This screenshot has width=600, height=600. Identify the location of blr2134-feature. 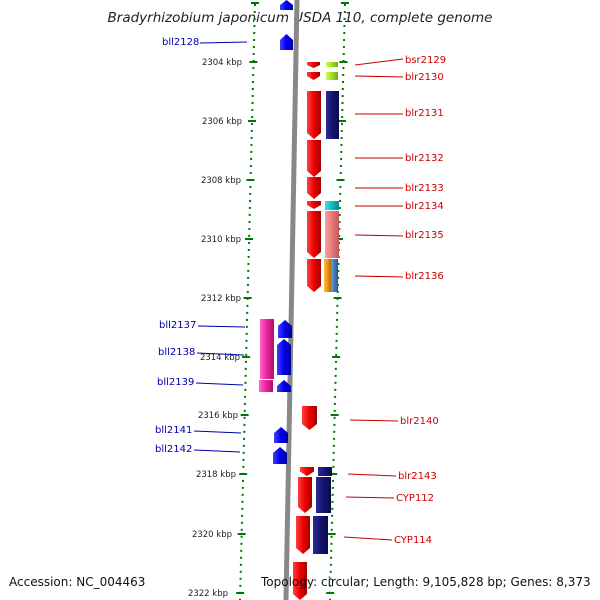
(314, 205).